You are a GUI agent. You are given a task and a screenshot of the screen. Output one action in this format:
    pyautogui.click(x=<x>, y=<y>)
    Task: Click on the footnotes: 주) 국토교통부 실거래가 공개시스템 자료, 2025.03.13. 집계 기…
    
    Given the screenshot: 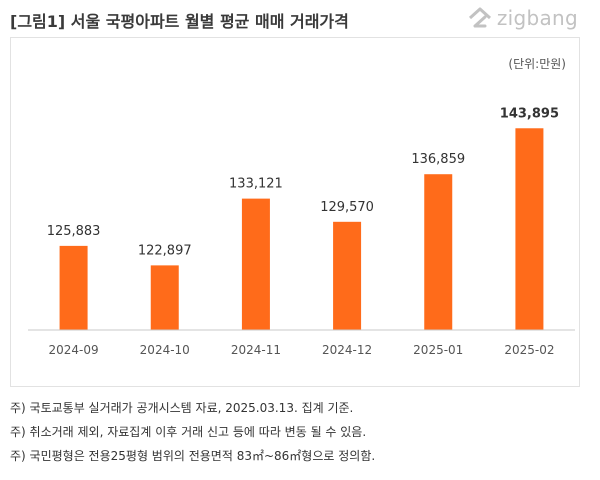 What is the action you would take?
    pyautogui.click(x=192, y=432)
    